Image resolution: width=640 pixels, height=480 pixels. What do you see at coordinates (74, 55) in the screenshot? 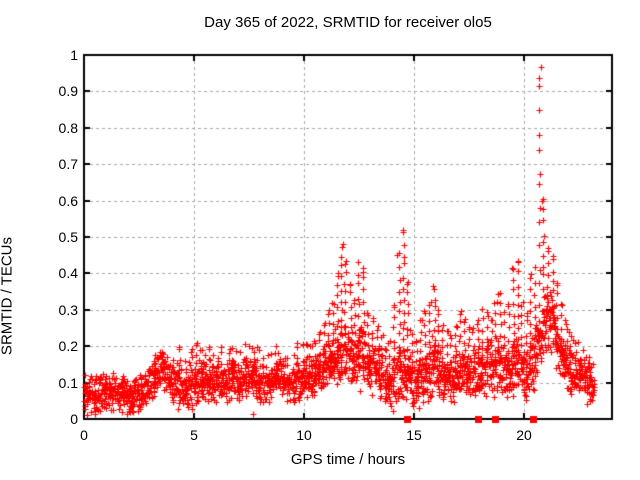
I see `y-tick-label: 1` at bounding box center [74, 55].